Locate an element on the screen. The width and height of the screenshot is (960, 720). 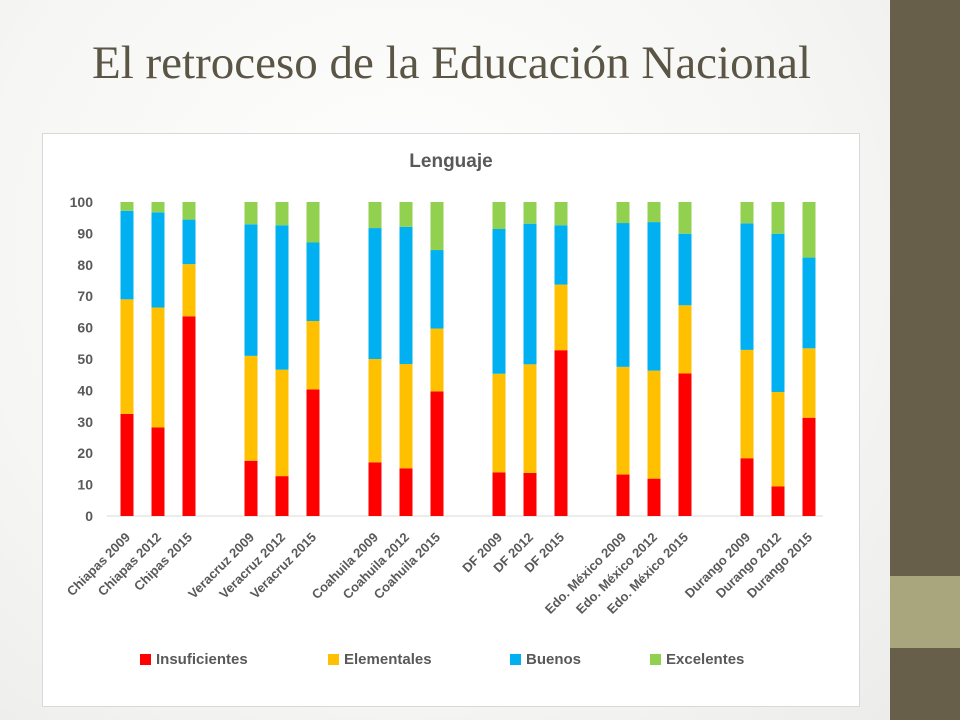
legend-swatch-insuficientes is located at coordinates (145, 659).